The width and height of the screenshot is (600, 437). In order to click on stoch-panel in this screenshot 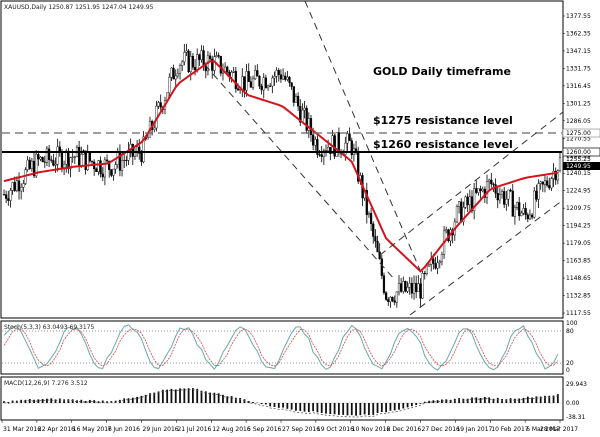, I will do `click(282, 347)`.